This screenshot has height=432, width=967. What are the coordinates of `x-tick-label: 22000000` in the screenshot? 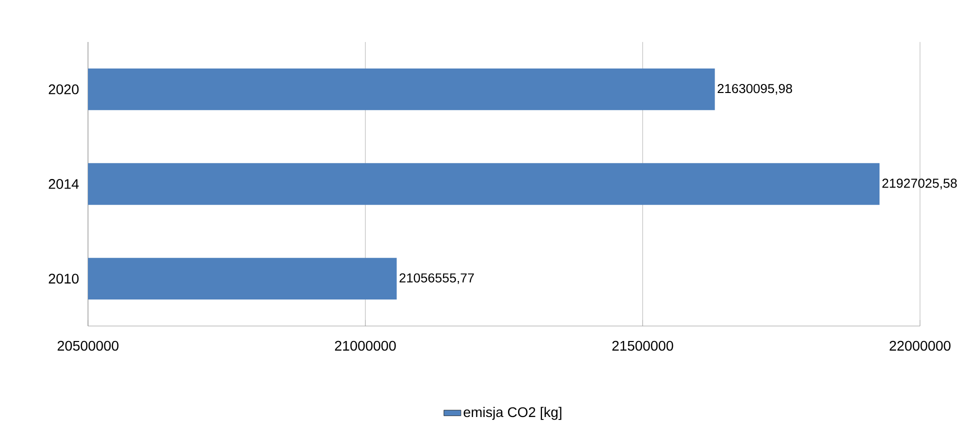 It's located at (920, 345).